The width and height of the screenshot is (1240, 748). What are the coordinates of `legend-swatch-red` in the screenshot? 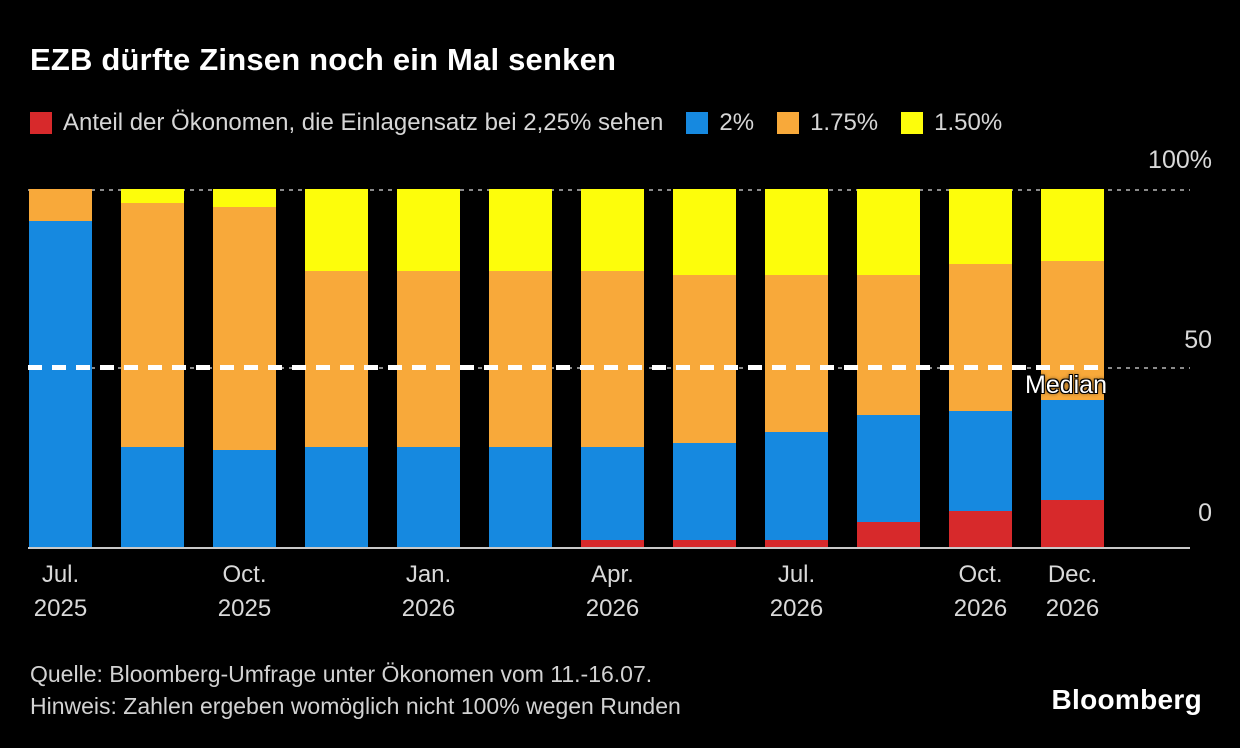 It's located at (41, 123).